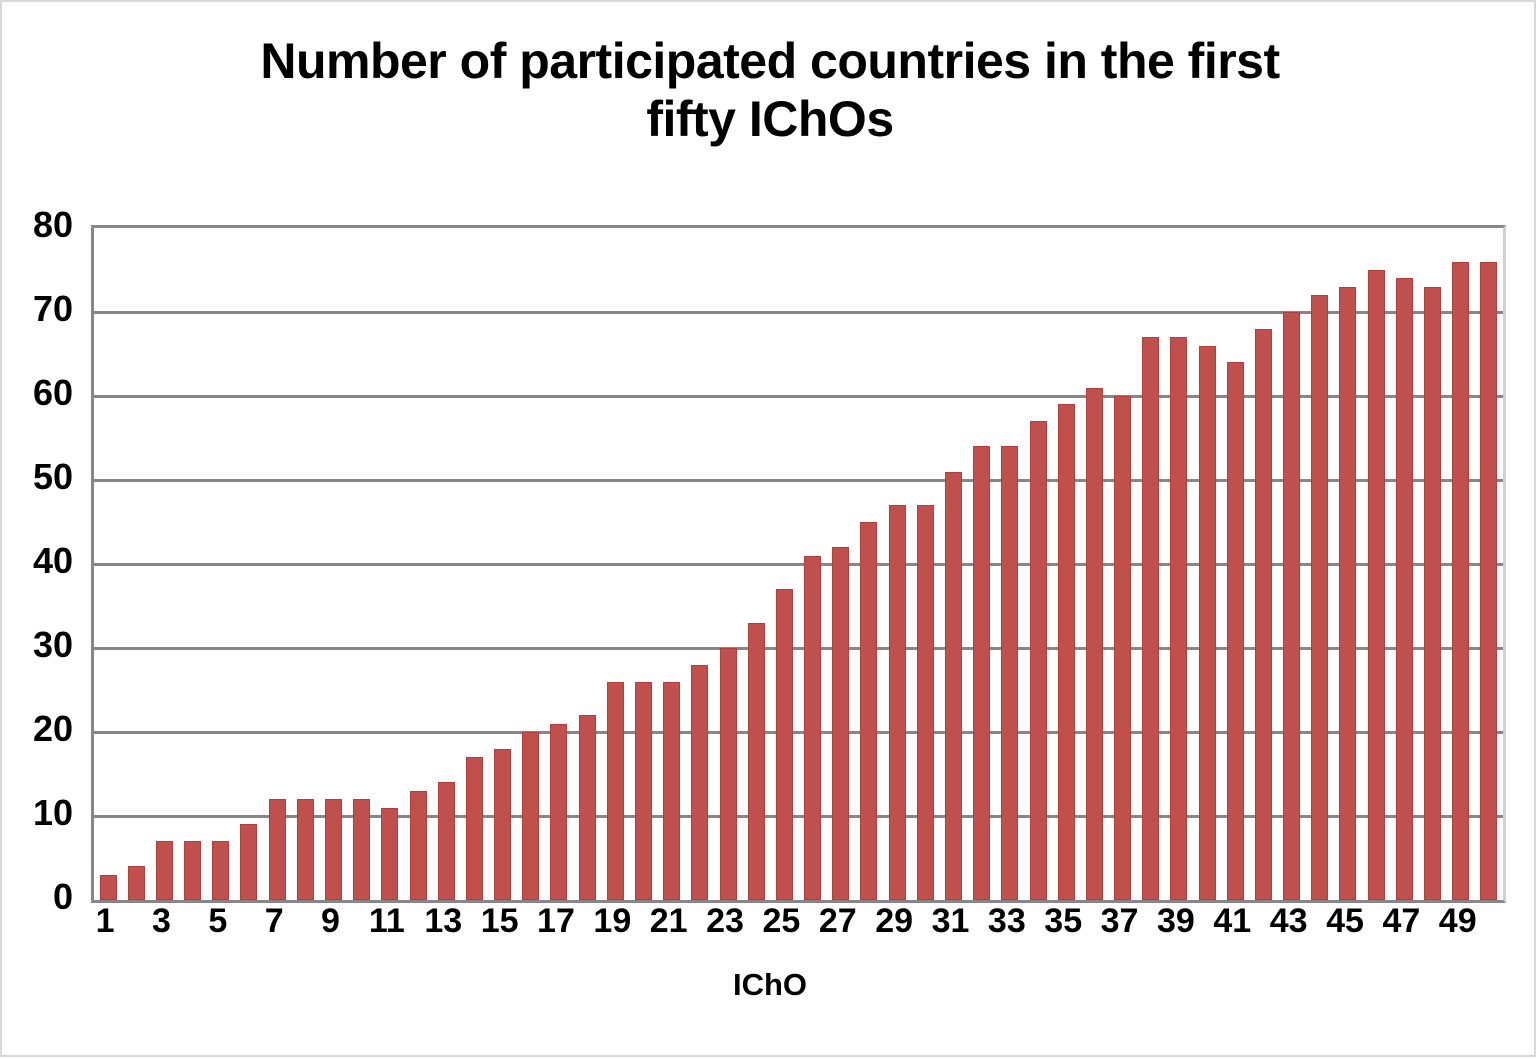 Image resolution: width=1536 pixels, height=1059 pixels. Describe the element at coordinates (105, 921) in the screenshot. I see `x-axis-tick-label: 1` at that location.